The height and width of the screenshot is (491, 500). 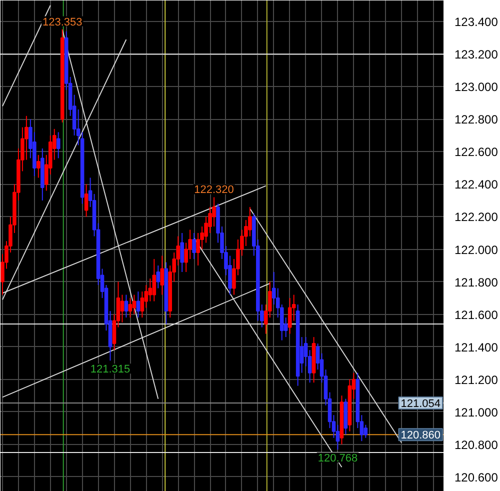 I want to click on ref-line-label: 120.860, so click(x=420, y=436).